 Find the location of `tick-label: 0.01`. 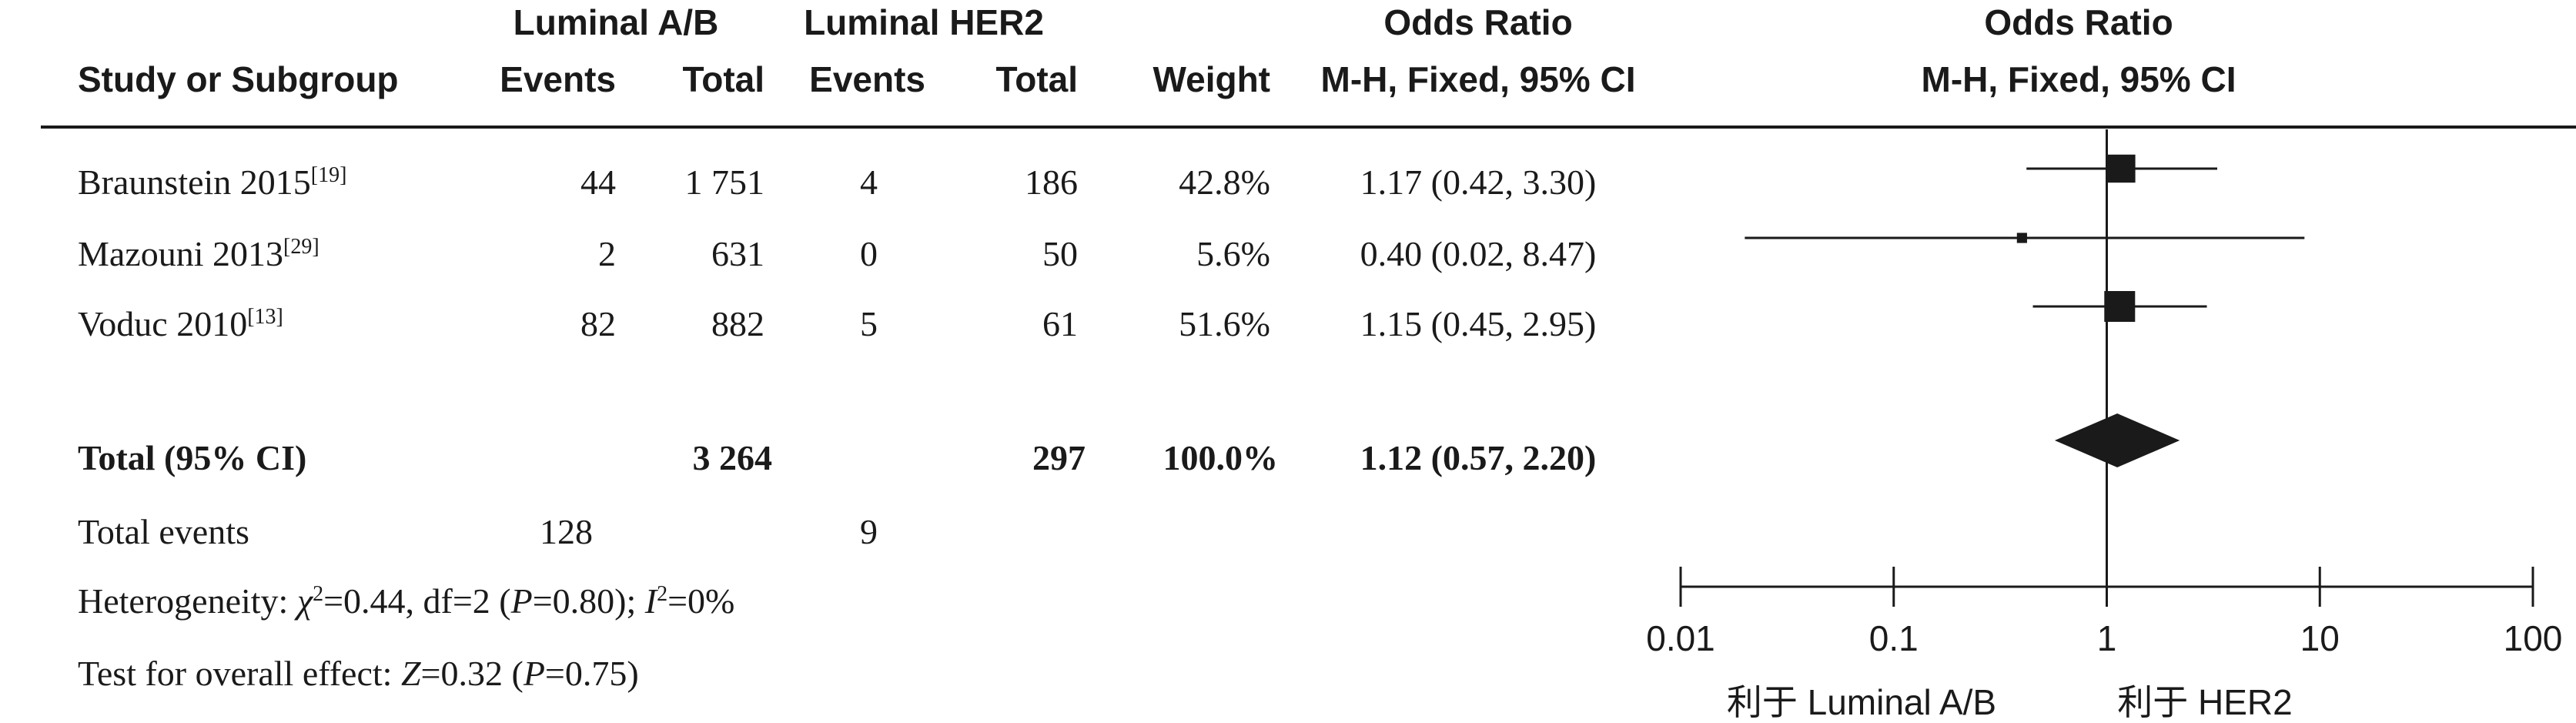

tick-label: 0.01 is located at coordinates (1680, 638).